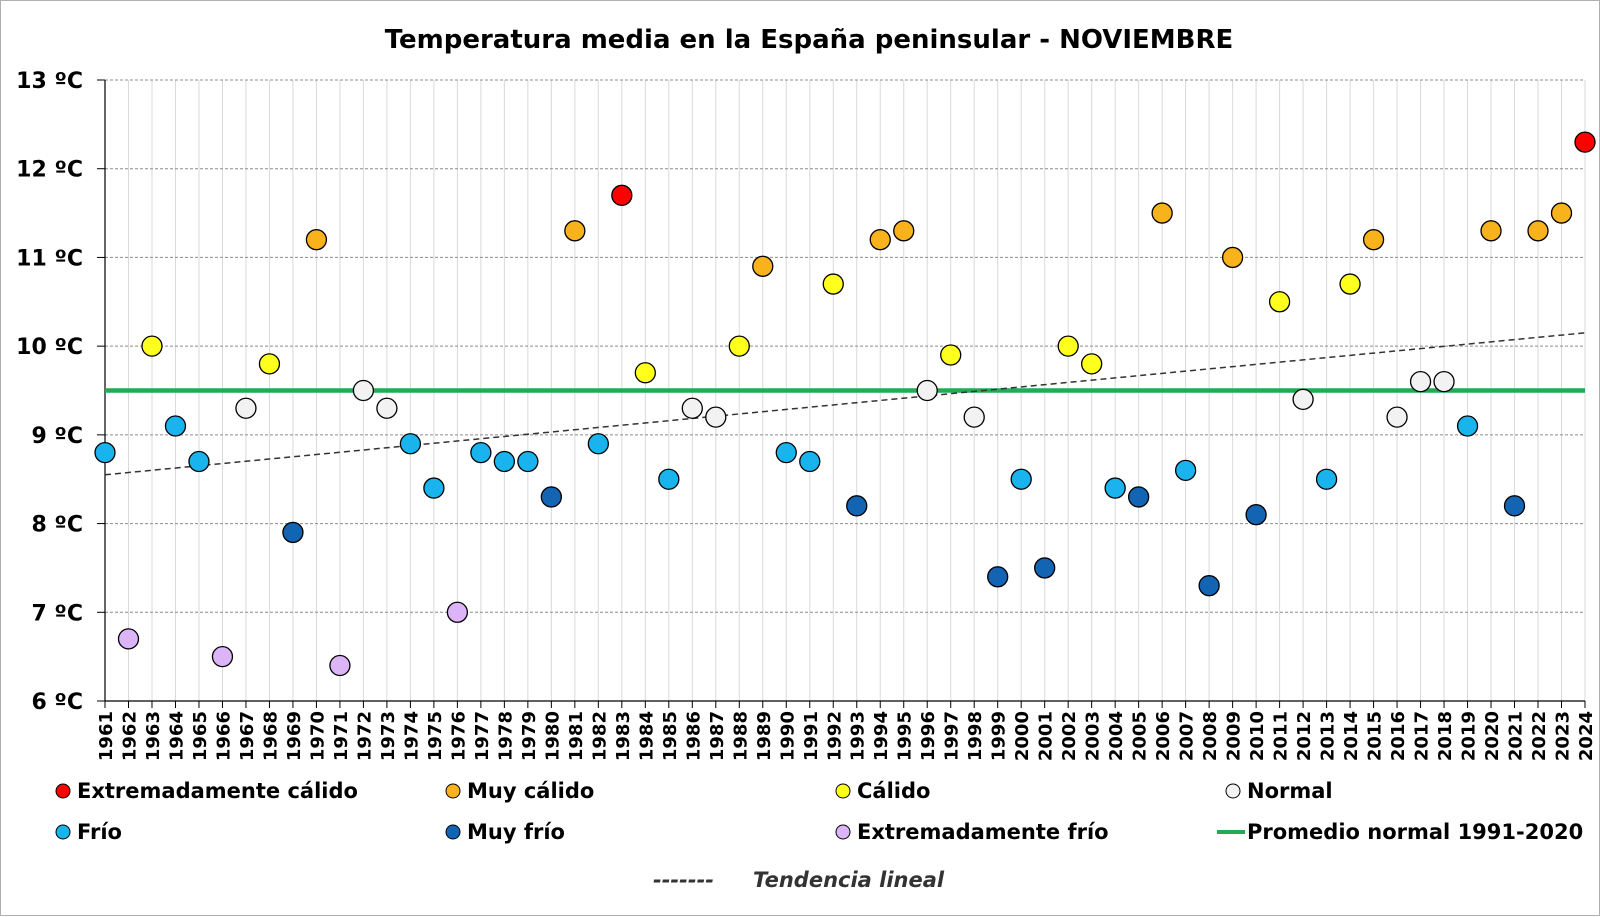 The width and height of the screenshot is (1600, 917). I want to click on data-point-1983, so click(622, 195).